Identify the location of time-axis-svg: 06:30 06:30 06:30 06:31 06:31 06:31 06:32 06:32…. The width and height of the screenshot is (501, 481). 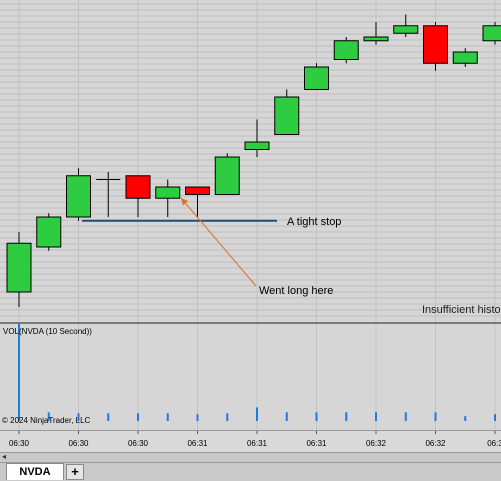
(250, 442).